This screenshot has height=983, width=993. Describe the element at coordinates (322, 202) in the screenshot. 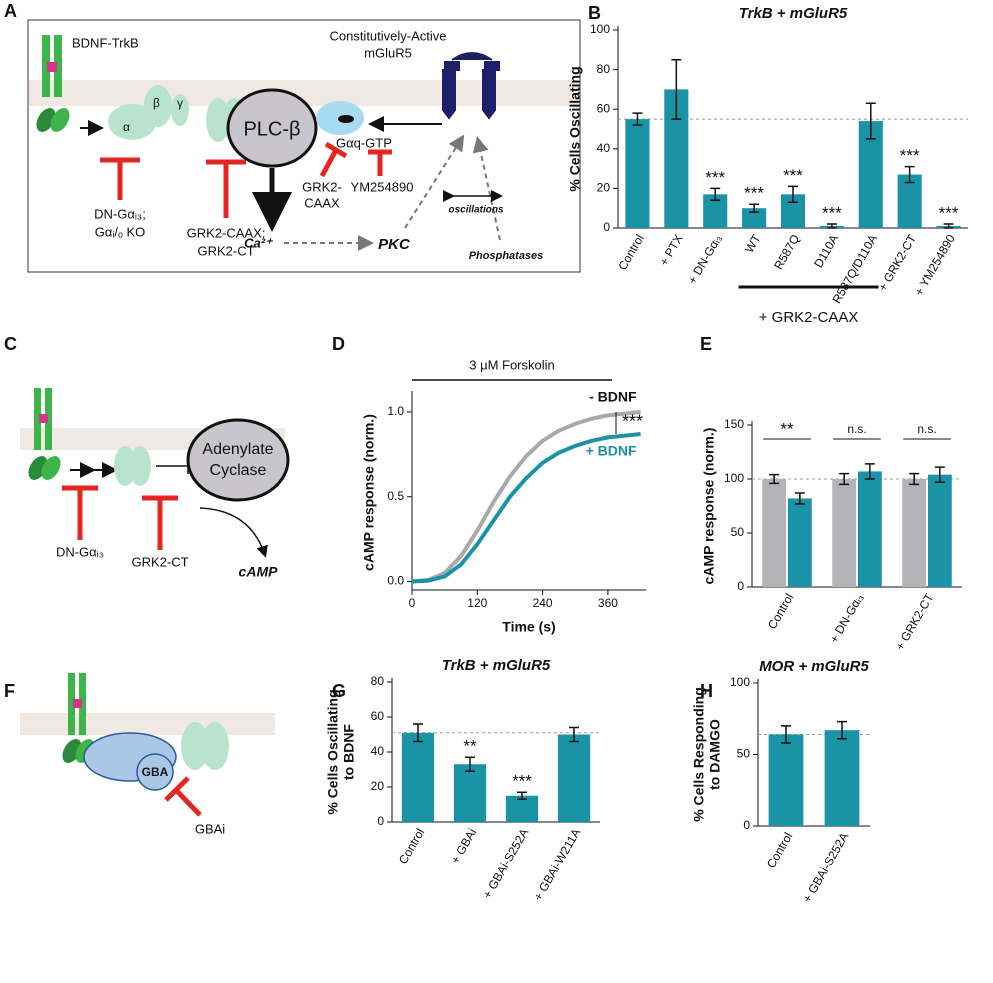

I see `label: CAAX` at that location.